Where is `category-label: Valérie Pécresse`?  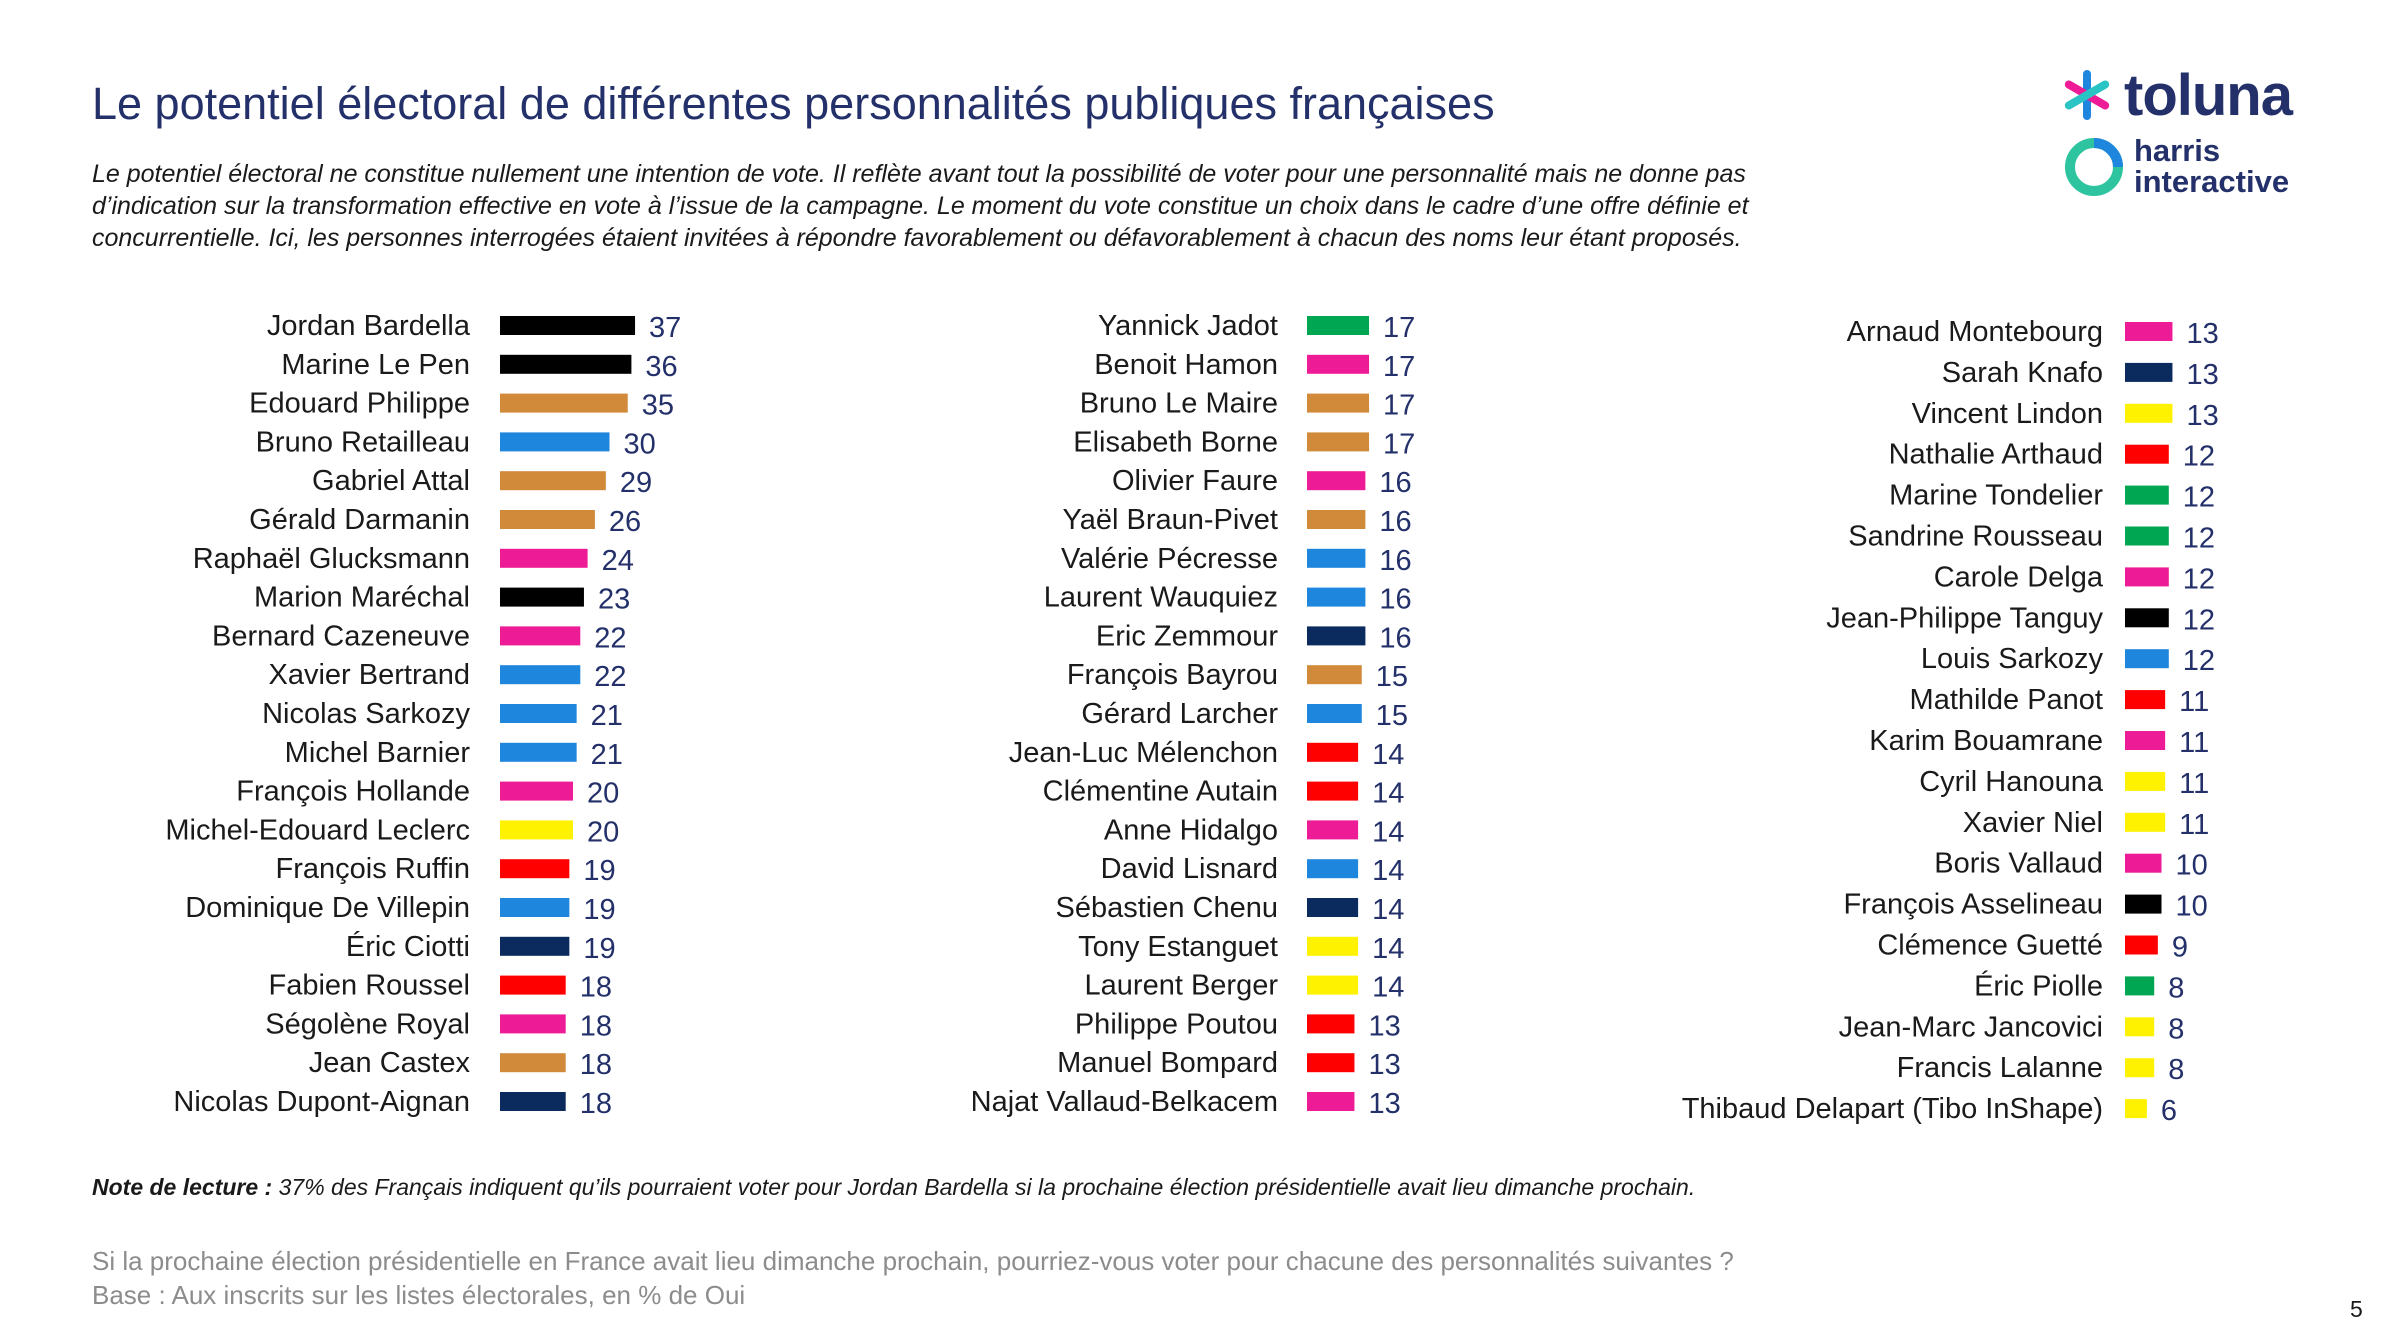 category-label: Valérie Pécresse is located at coordinates (1169, 559).